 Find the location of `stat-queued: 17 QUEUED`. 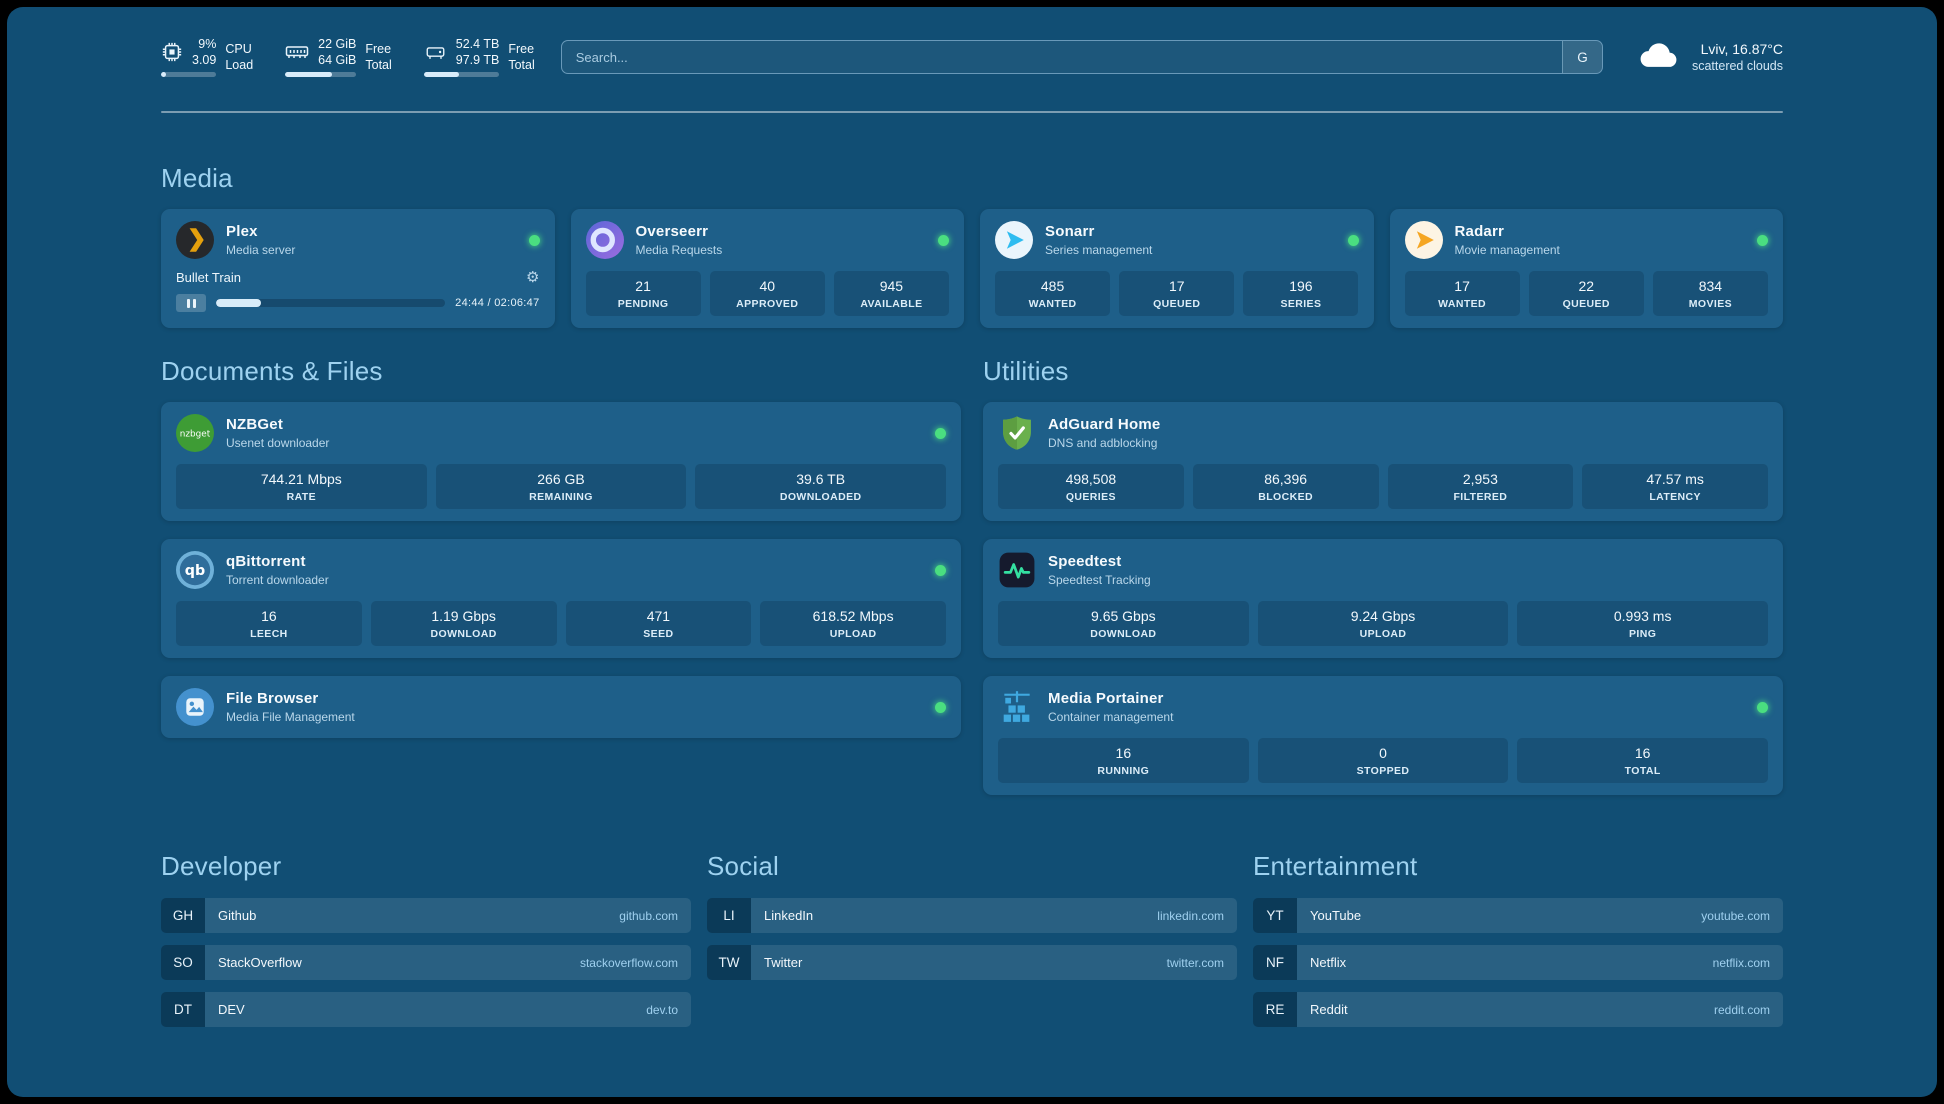

stat-queued: 17 QUEUED is located at coordinates (1177, 293).